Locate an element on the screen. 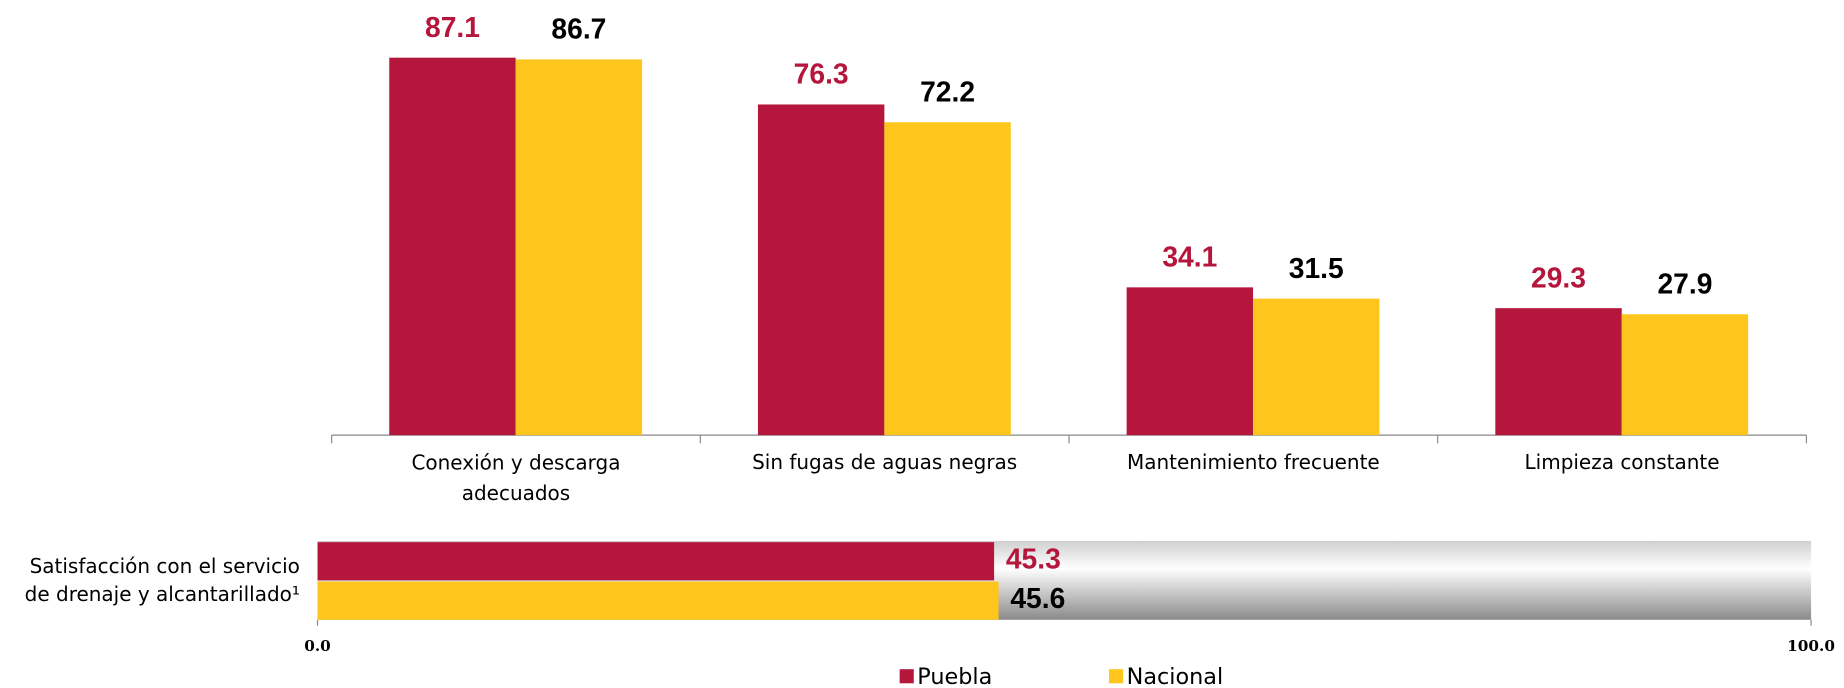  data-label: 27.9 is located at coordinates (1684, 283).